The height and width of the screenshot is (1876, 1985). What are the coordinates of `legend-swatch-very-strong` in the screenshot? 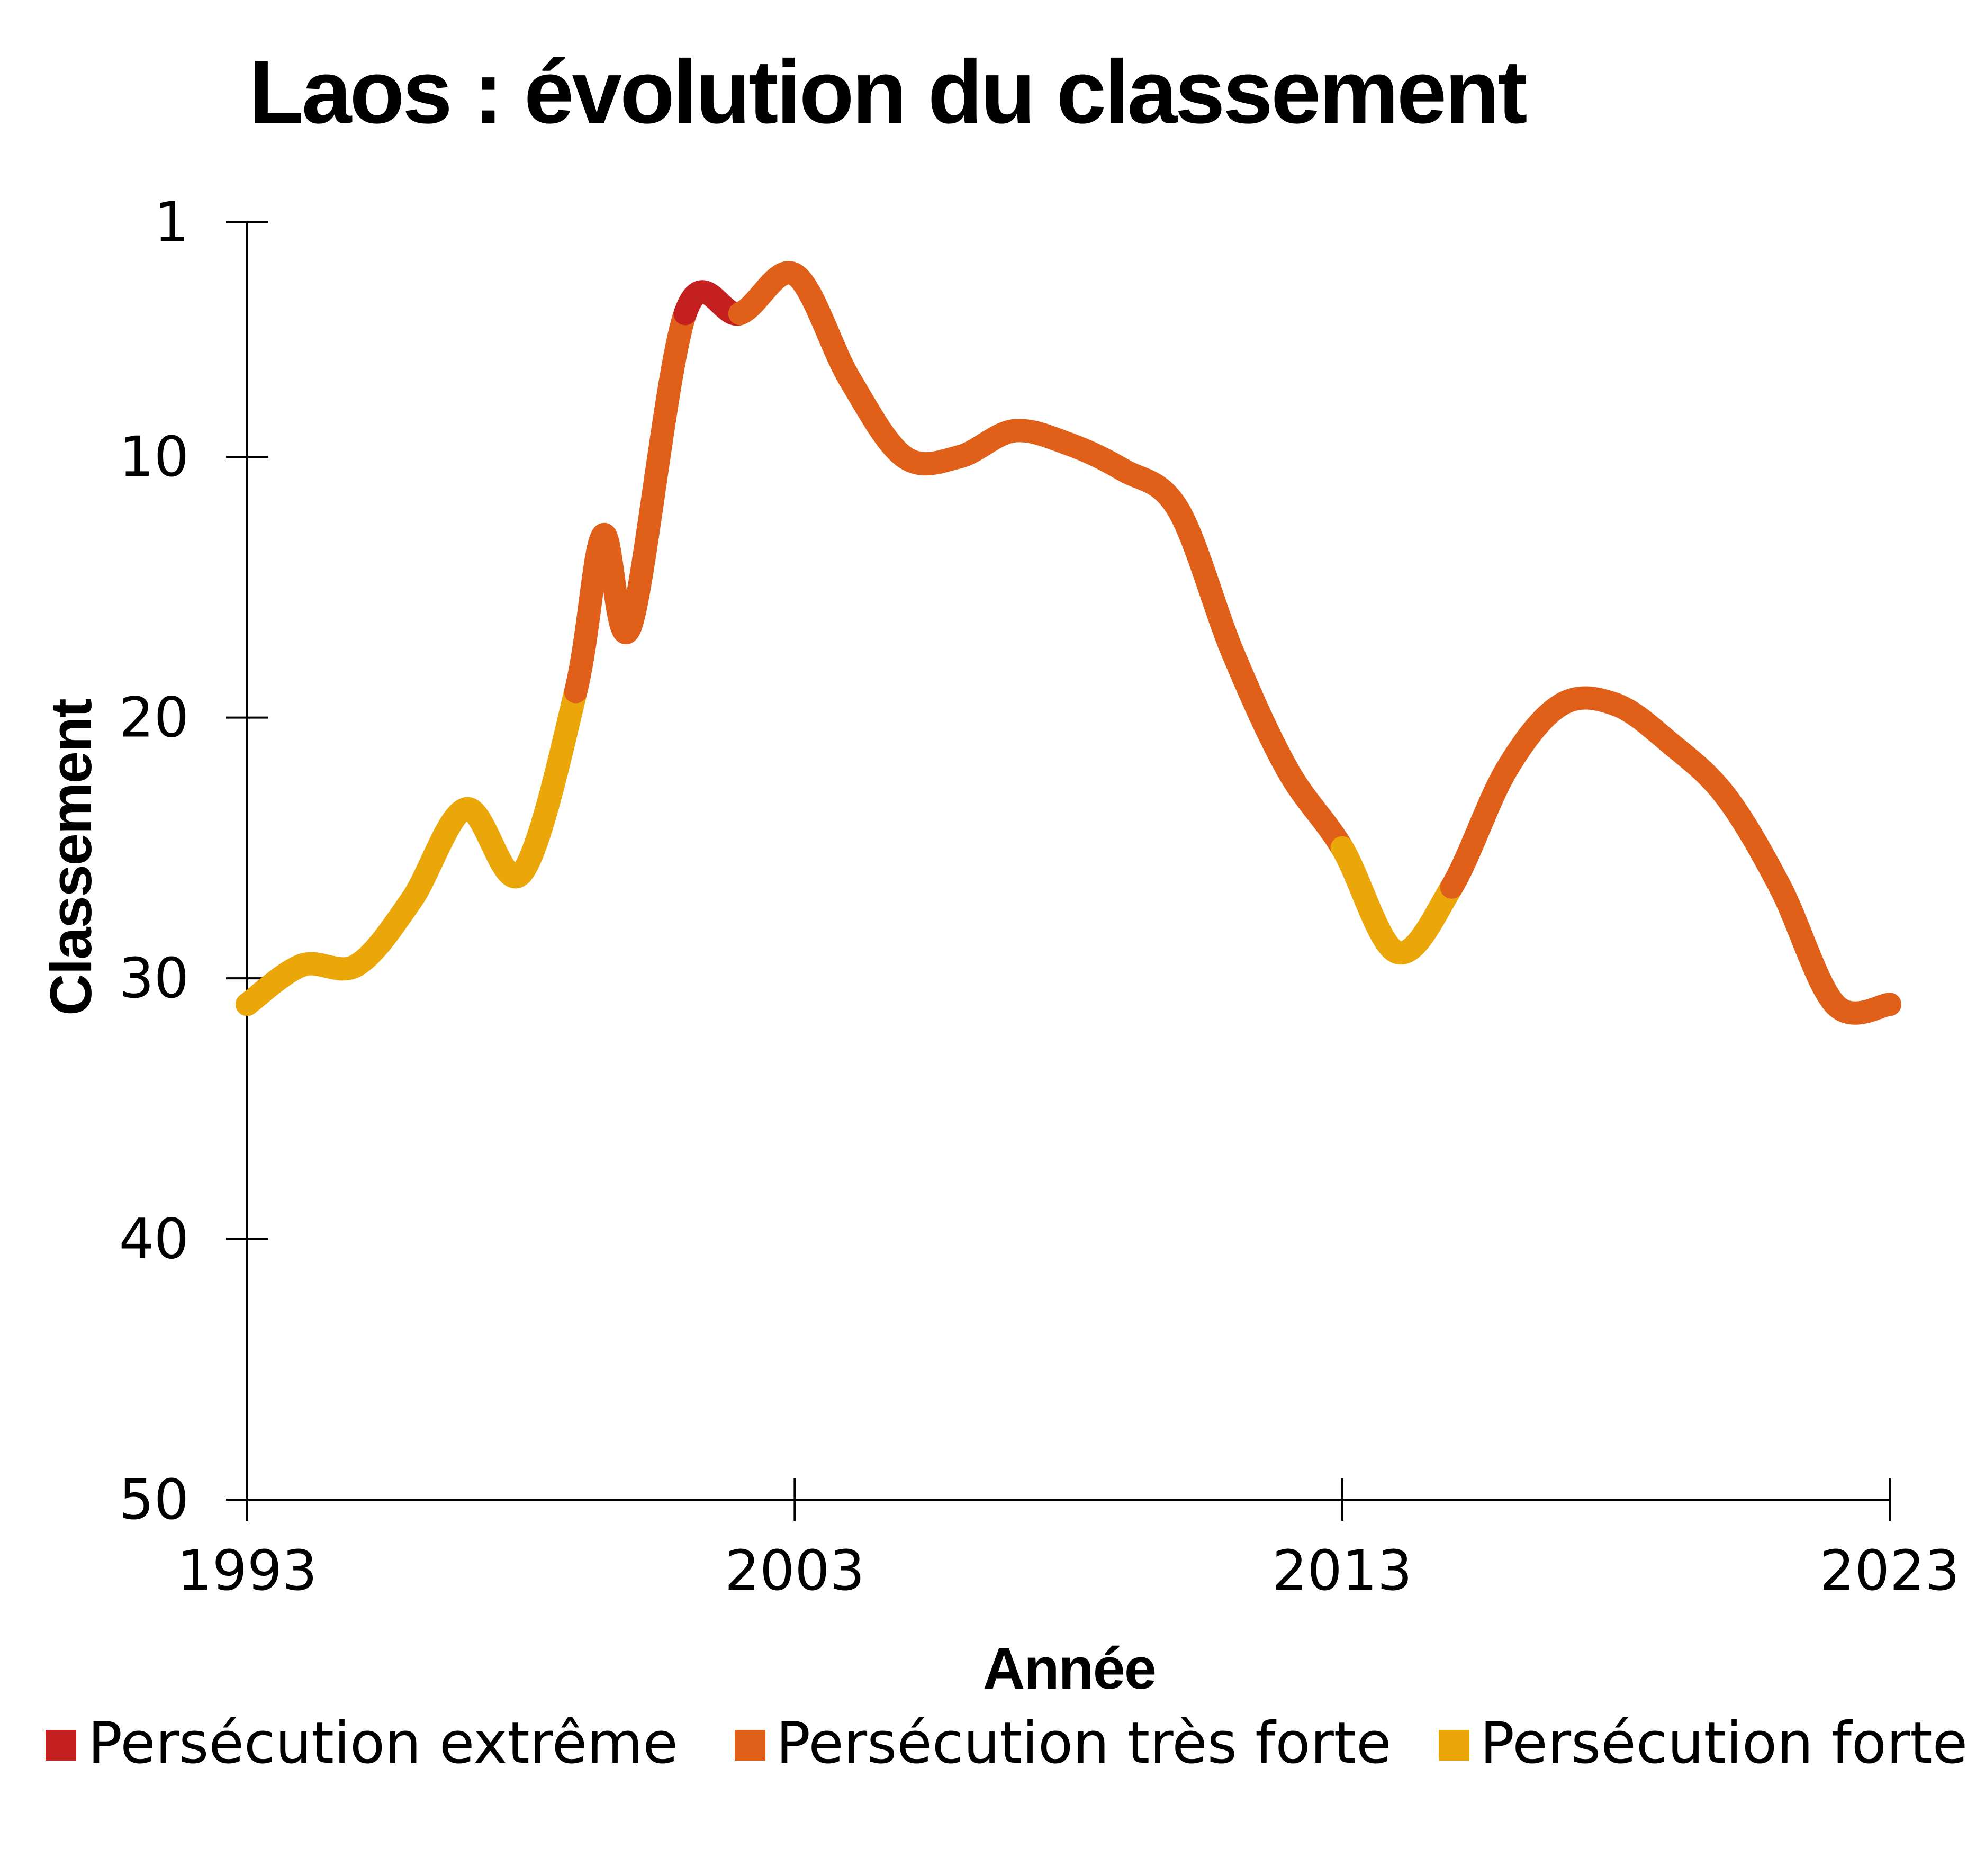 It's located at (750, 1745).